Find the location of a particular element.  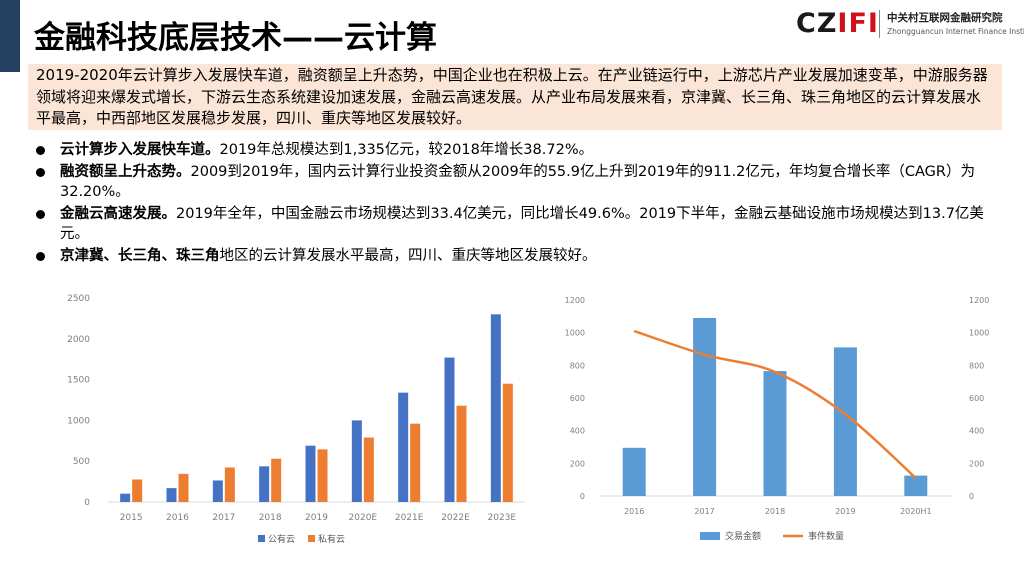

y2-tick-label: 600 is located at coordinates (976, 398).